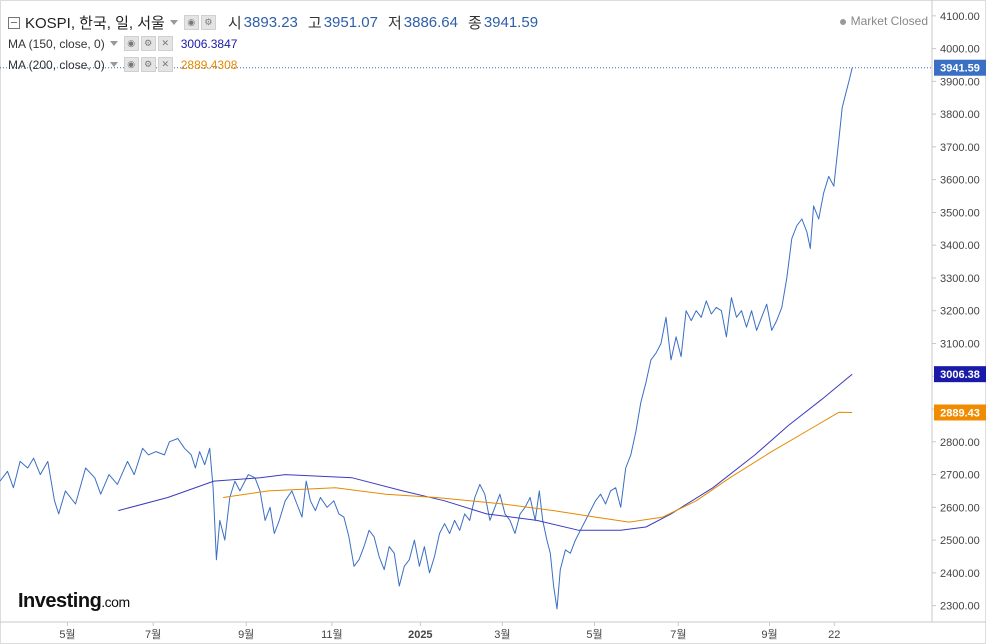 This screenshot has width=986, height=644. What do you see at coordinates (502, 634) in the screenshot?
I see `x-tick-label: 3월` at bounding box center [502, 634].